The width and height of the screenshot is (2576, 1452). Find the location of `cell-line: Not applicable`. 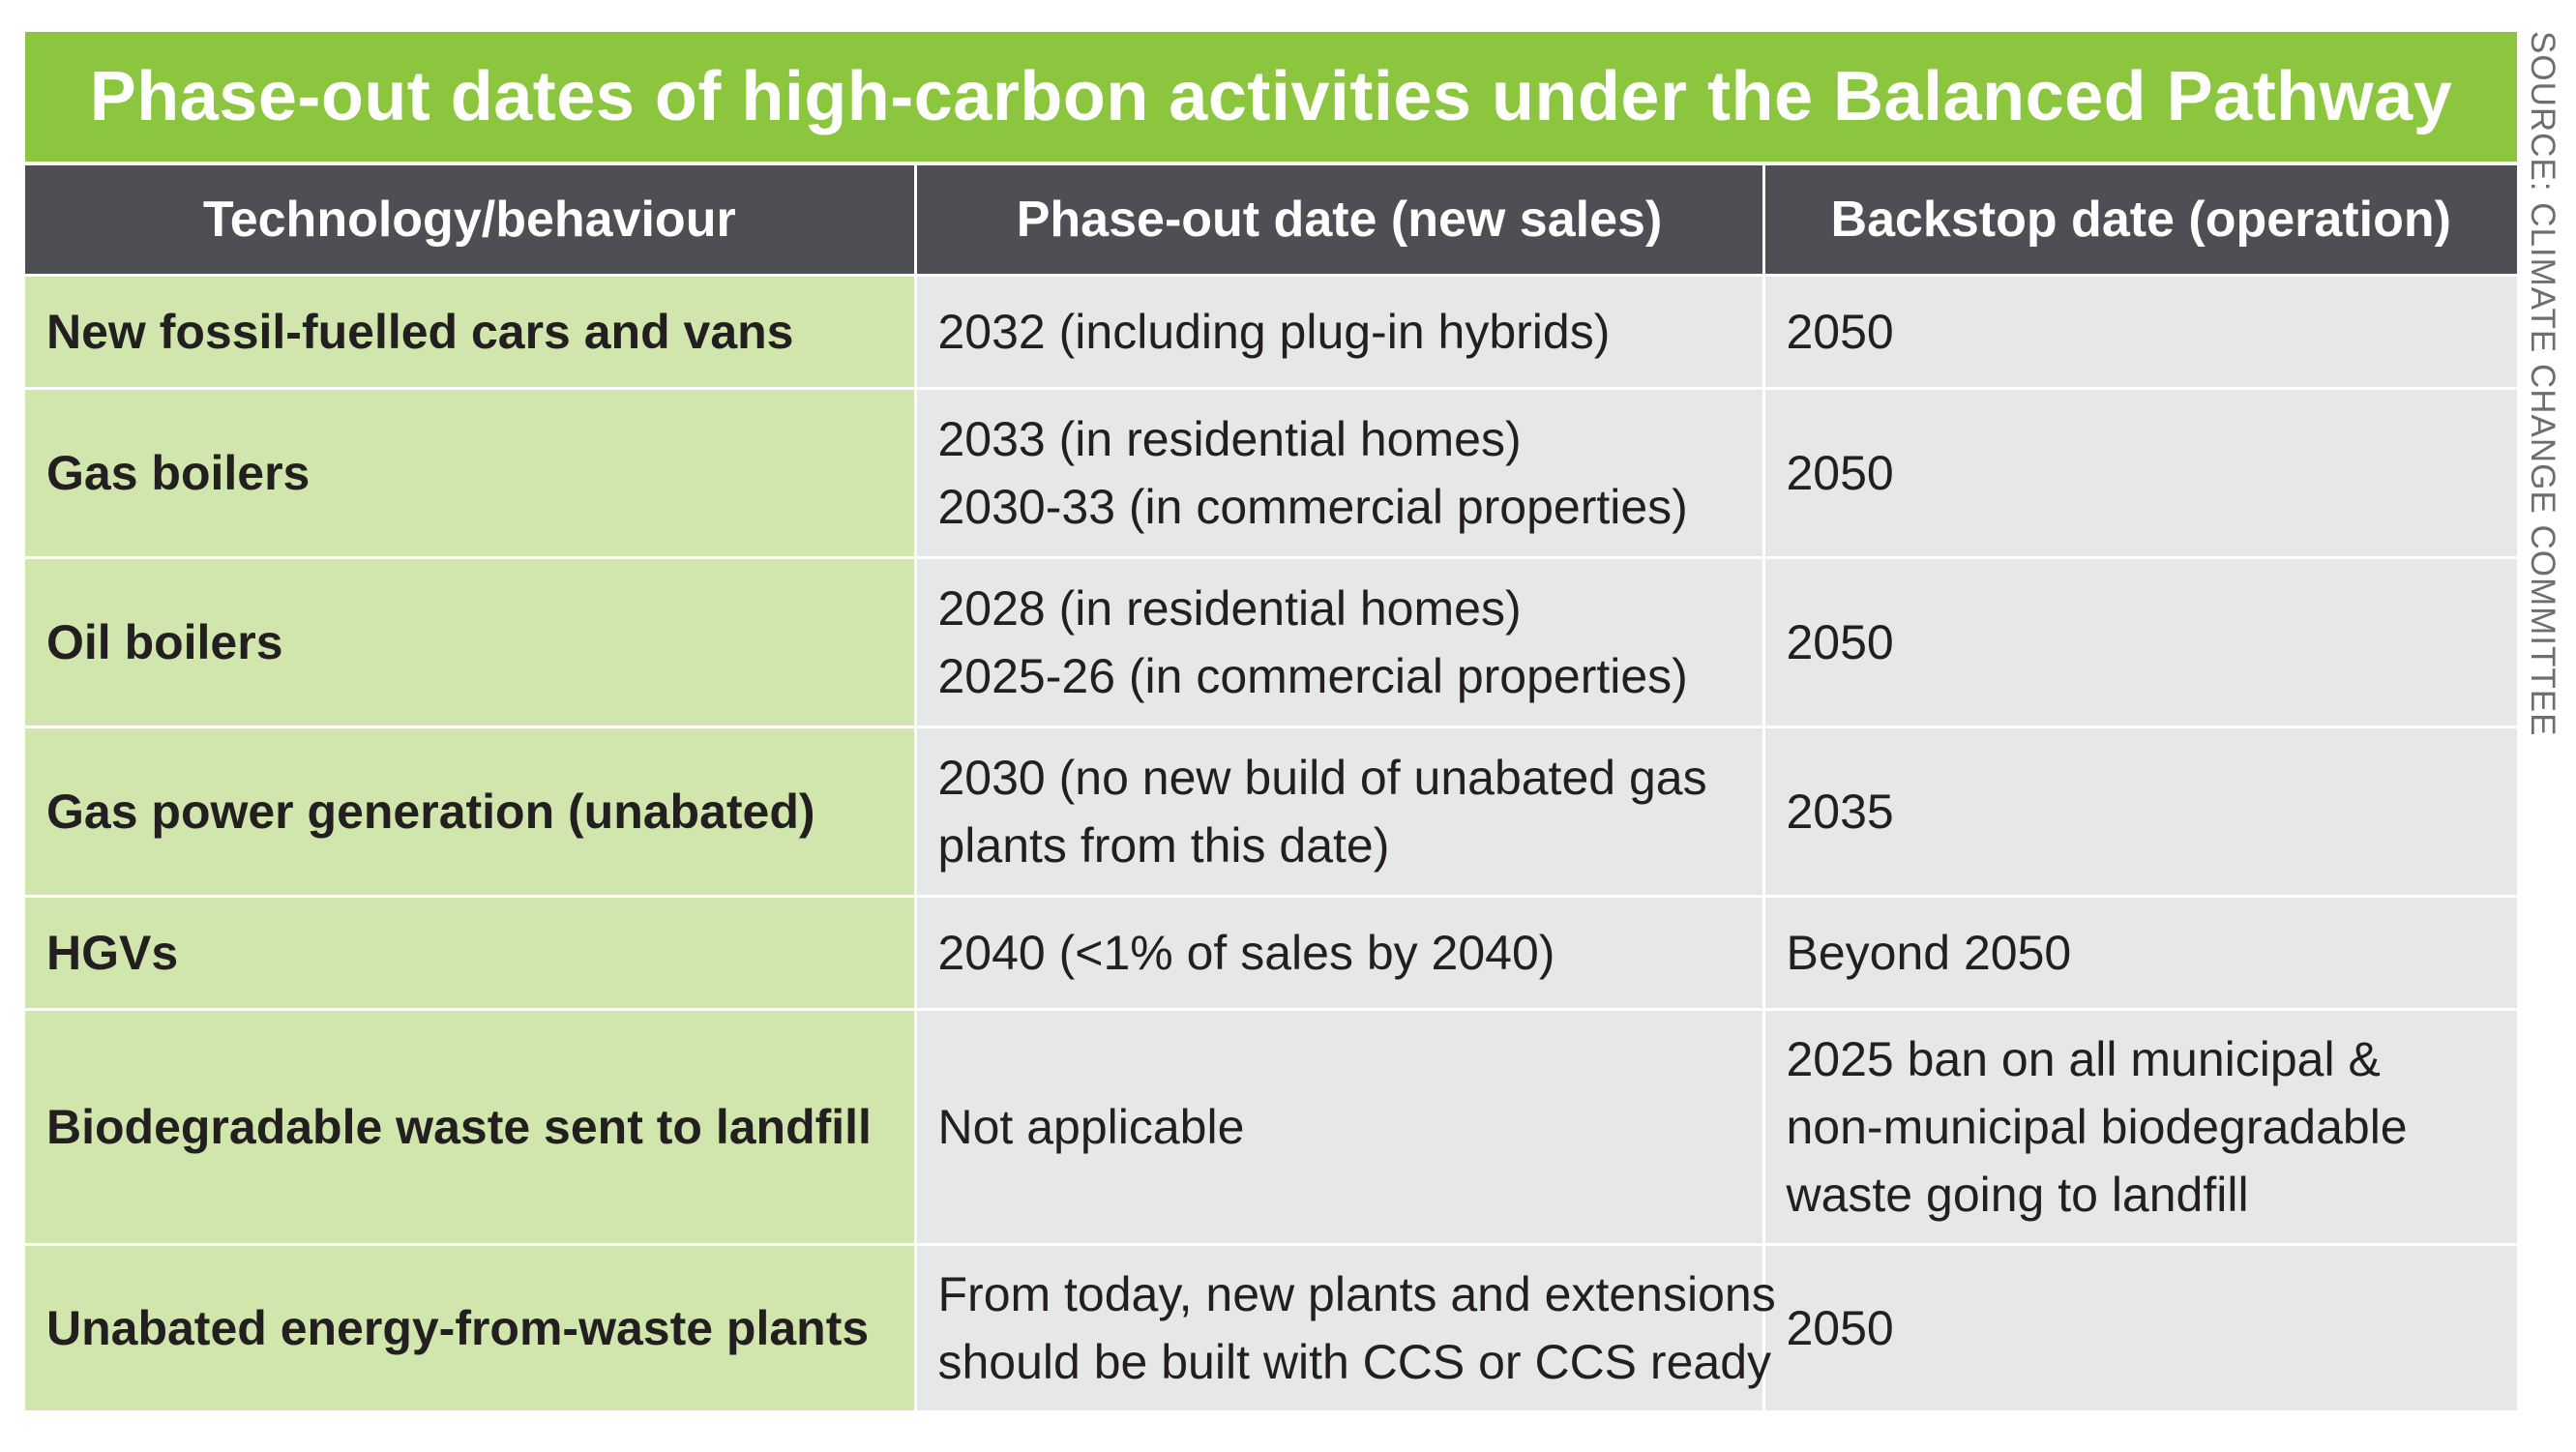

cell-line: Not applicable is located at coordinates (1091, 1127).